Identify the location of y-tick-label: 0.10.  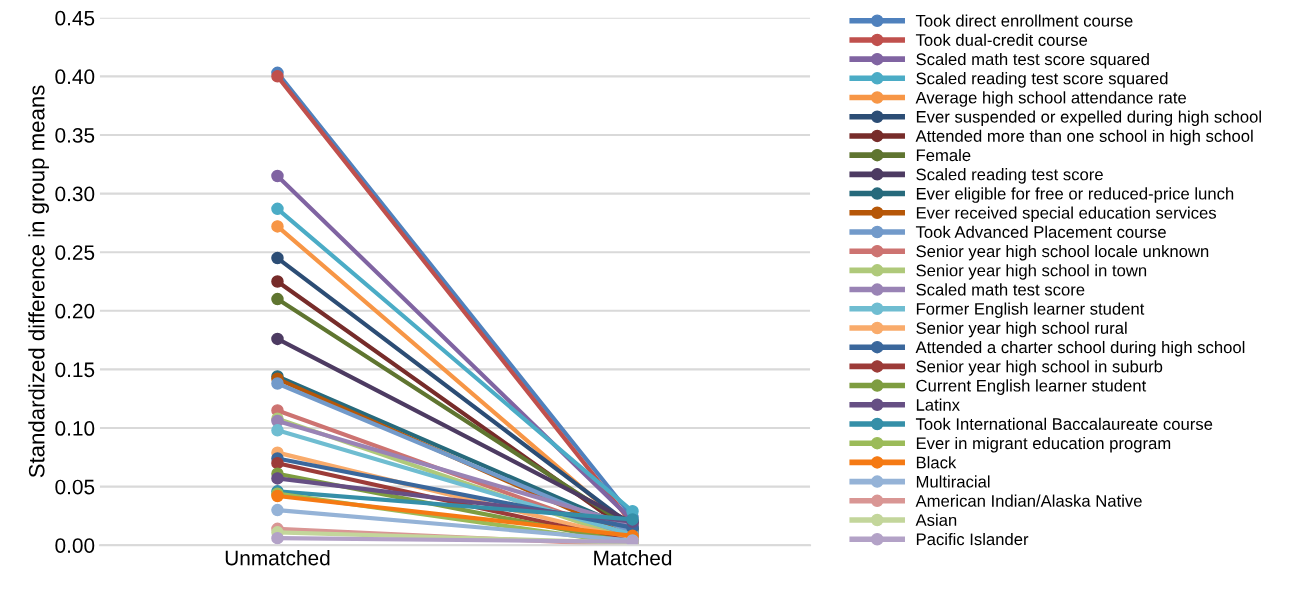
(75, 428).